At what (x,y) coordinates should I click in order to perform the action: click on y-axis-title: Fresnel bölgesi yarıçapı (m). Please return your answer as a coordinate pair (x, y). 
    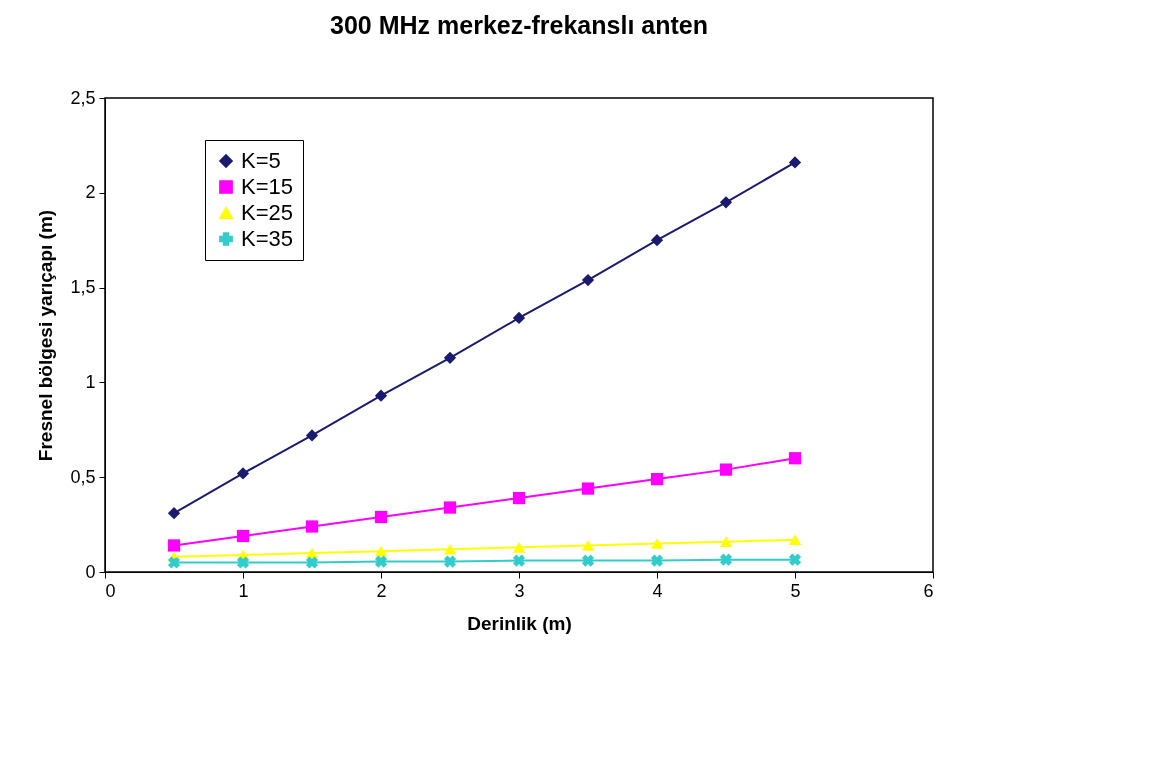
    Looking at the image, I should click on (46, 335).